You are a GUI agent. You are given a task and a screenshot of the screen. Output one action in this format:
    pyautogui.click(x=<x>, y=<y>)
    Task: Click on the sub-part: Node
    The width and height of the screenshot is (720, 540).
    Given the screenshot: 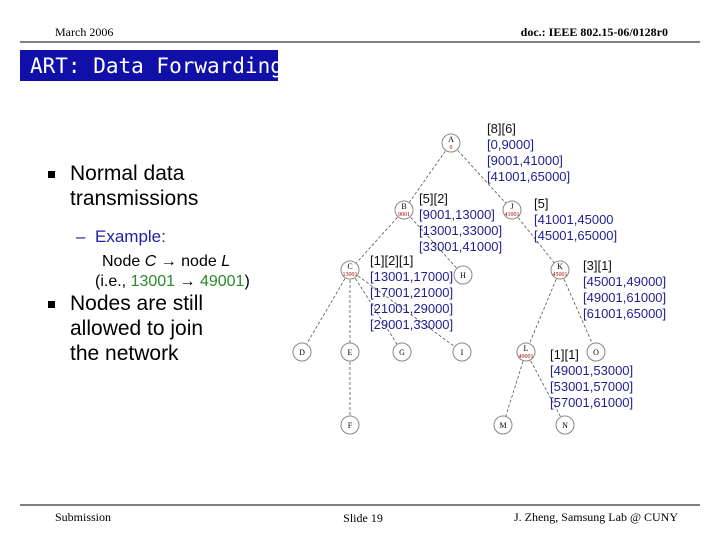 What is the action you would take?
    pyautogui.click(x=123, y=261)
    